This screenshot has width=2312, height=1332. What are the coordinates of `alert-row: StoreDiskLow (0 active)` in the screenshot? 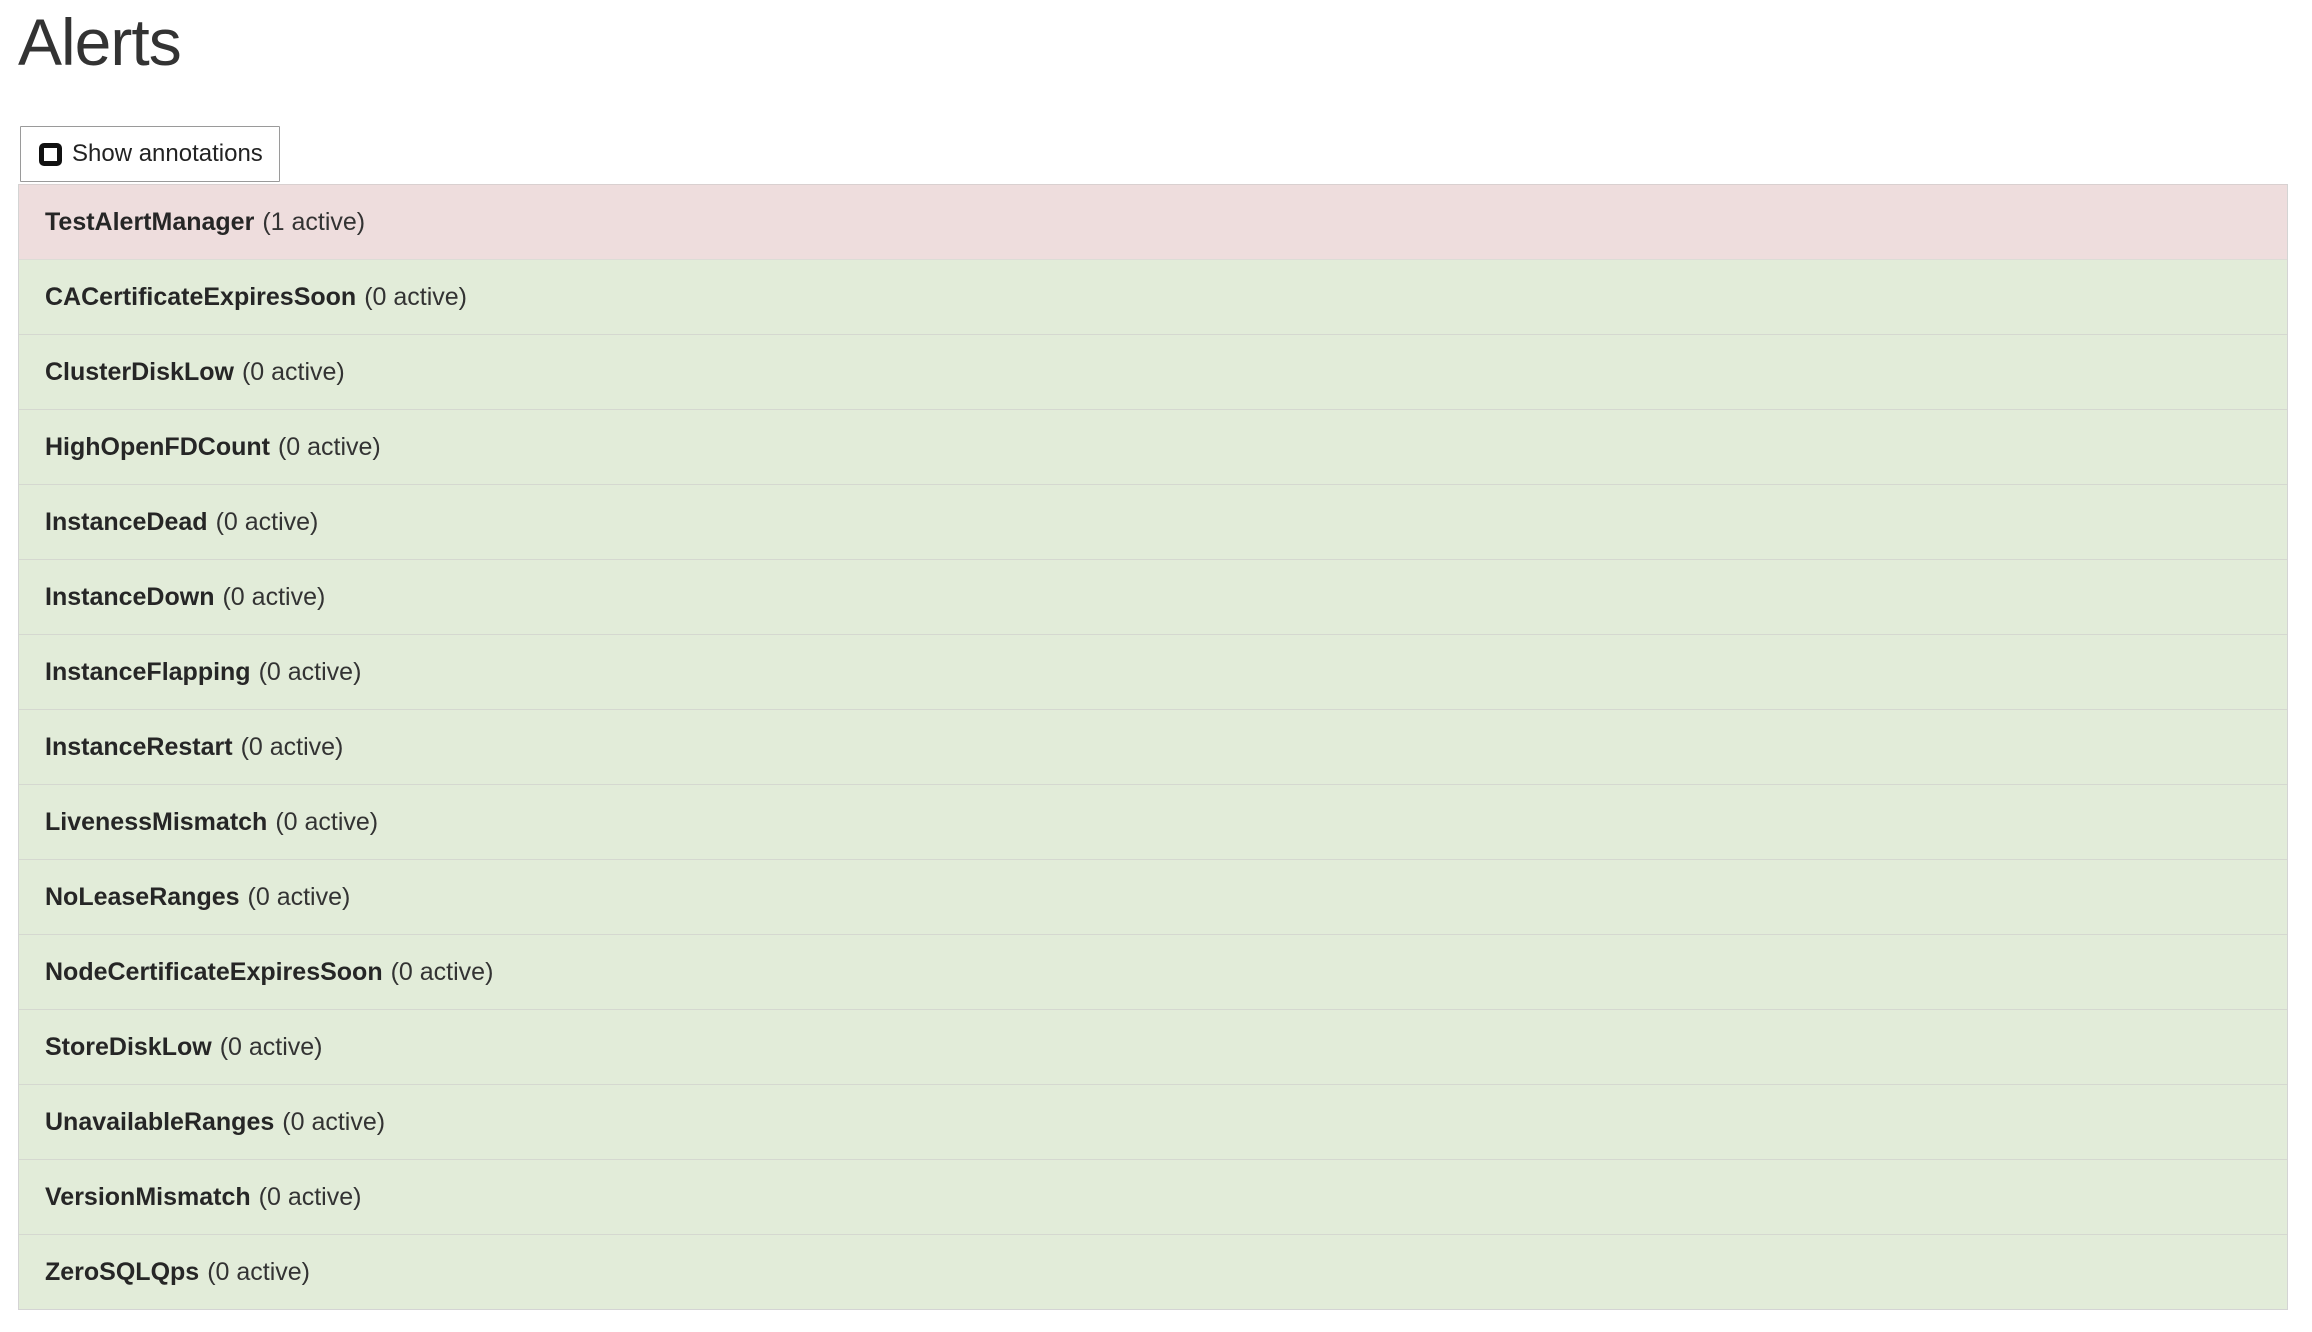 It's located at (1153, 1046).